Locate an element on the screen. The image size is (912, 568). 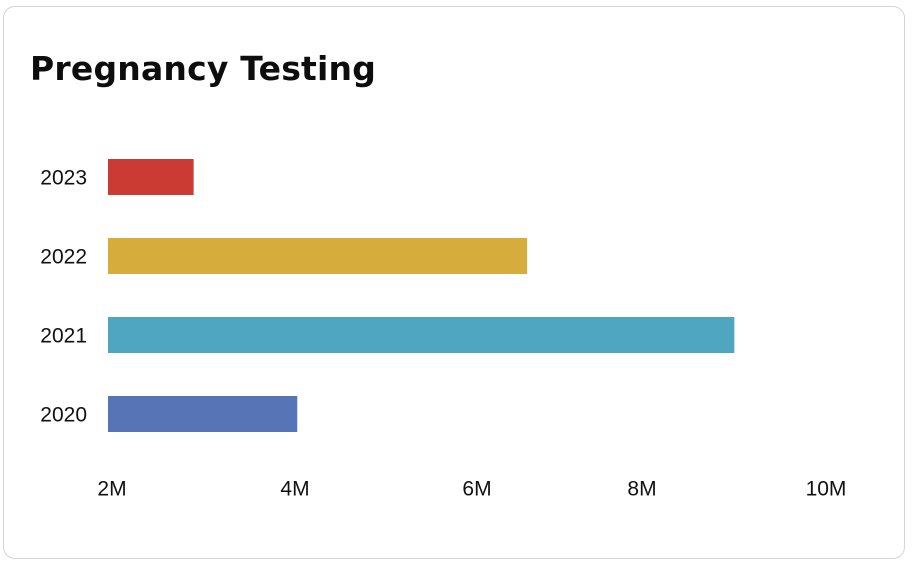
bar-2020 is located at coordinates (203, 414).